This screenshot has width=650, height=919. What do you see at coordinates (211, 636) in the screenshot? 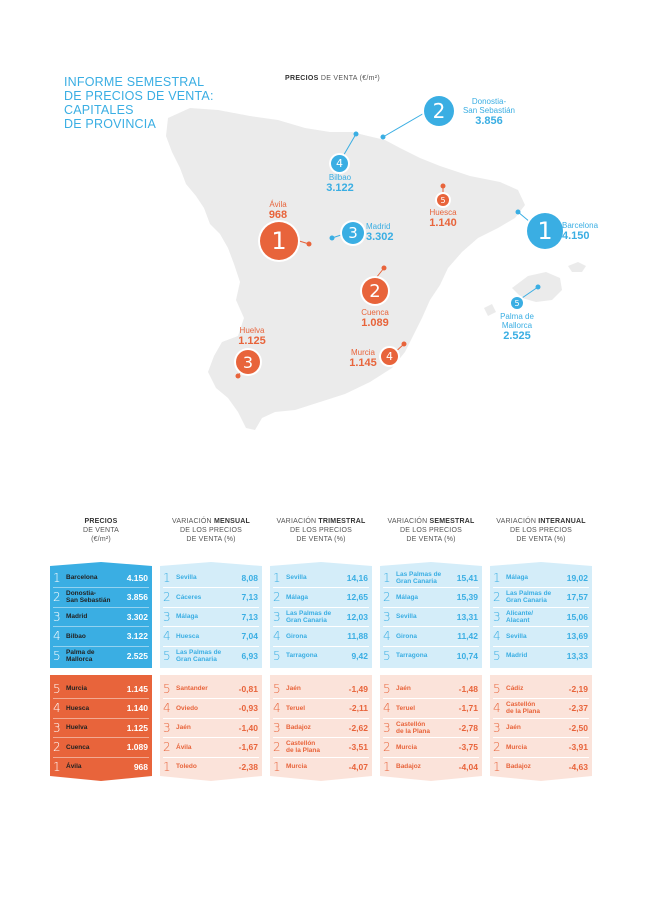
I see `table-row: 4 Huesca 7,04` at bounding box center [211, 636].